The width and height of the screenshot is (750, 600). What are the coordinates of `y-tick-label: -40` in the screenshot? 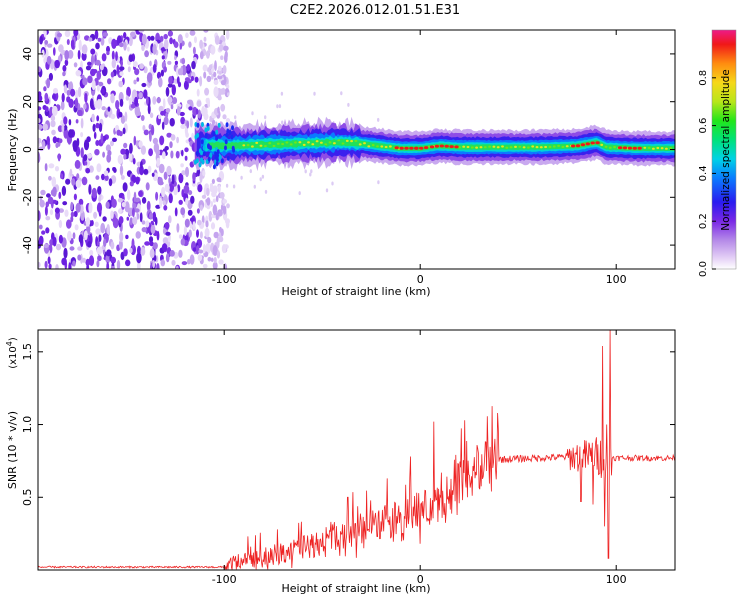 It's located at (27, 245).